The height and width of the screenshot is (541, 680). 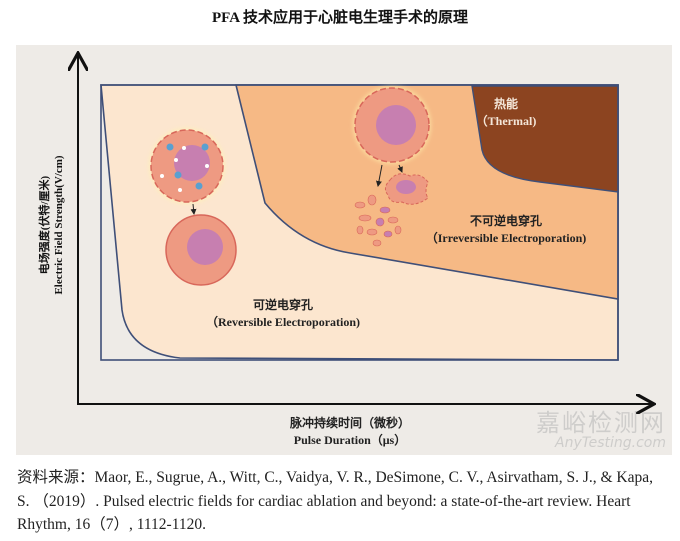 I want to click on thermal-label-zh: 热能, so click(x=505, y=104).